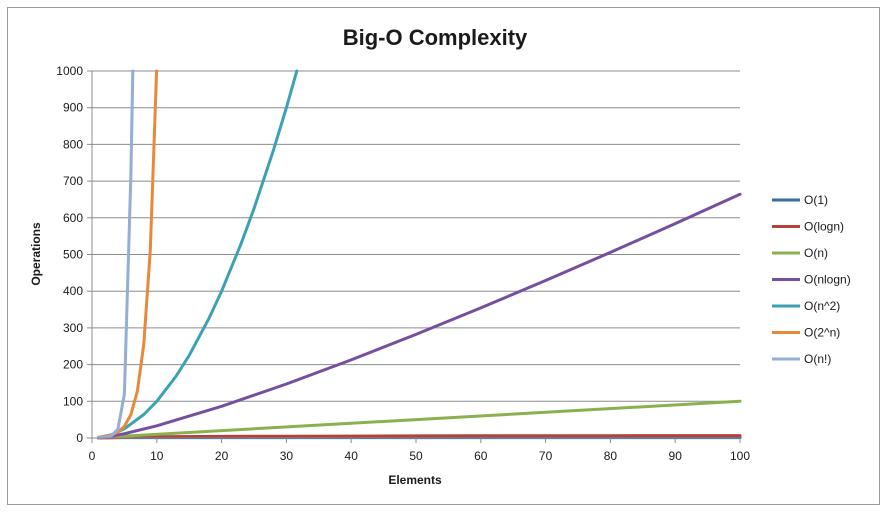 The height and width of the screenshot is (514, 889). What do you see at coordinates (827, 280) in the screenshot?
I see `legend-label: O(nlogn)` at bounding box center [827, 280].